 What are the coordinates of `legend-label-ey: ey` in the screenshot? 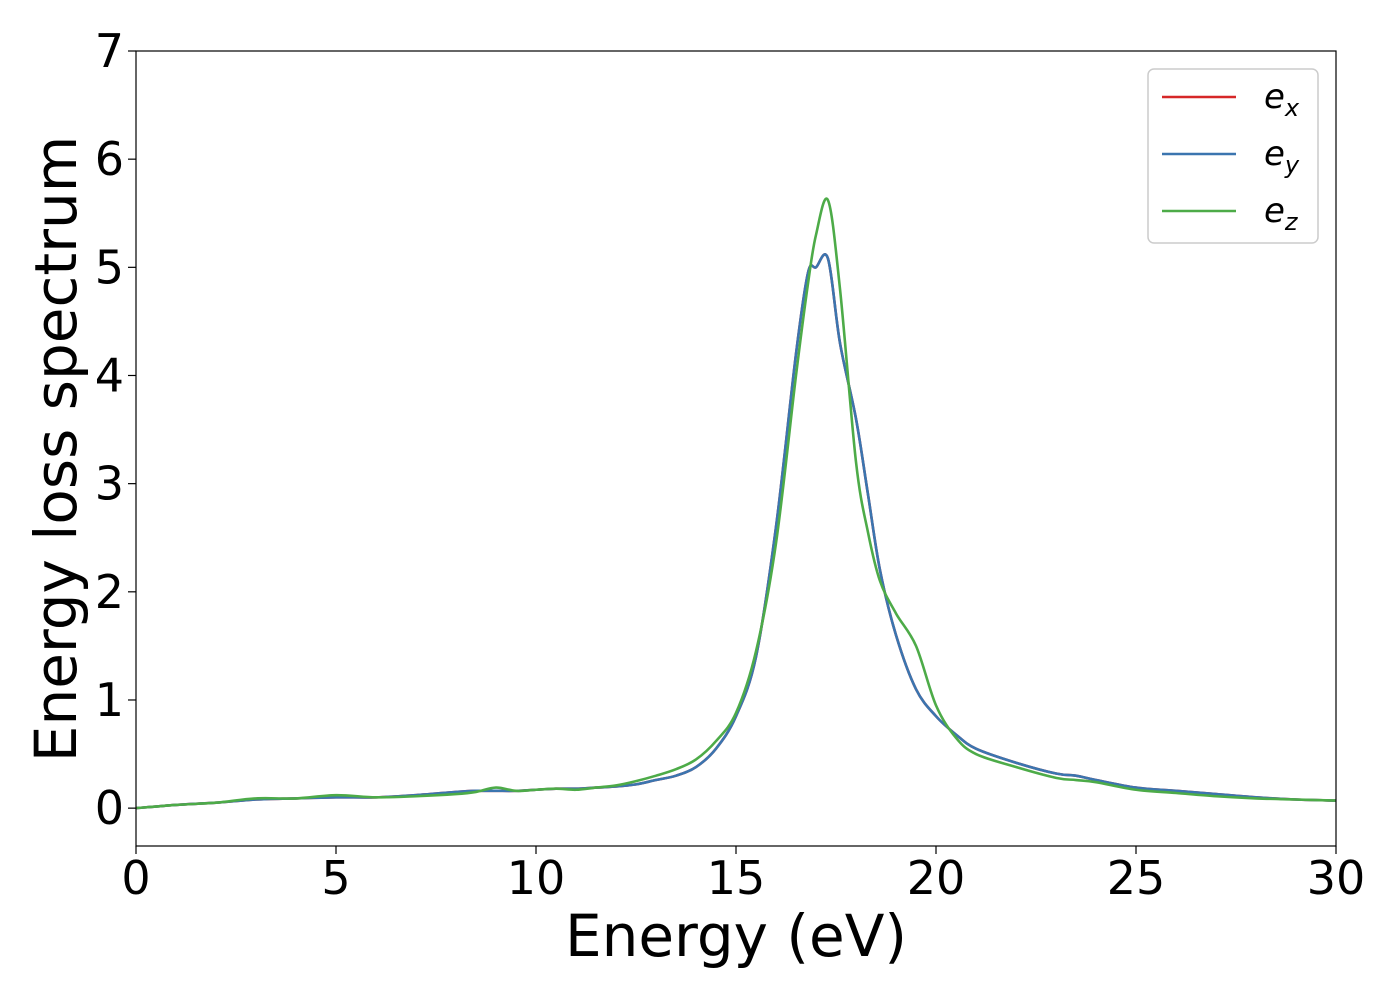 It's located at (1282, 156).